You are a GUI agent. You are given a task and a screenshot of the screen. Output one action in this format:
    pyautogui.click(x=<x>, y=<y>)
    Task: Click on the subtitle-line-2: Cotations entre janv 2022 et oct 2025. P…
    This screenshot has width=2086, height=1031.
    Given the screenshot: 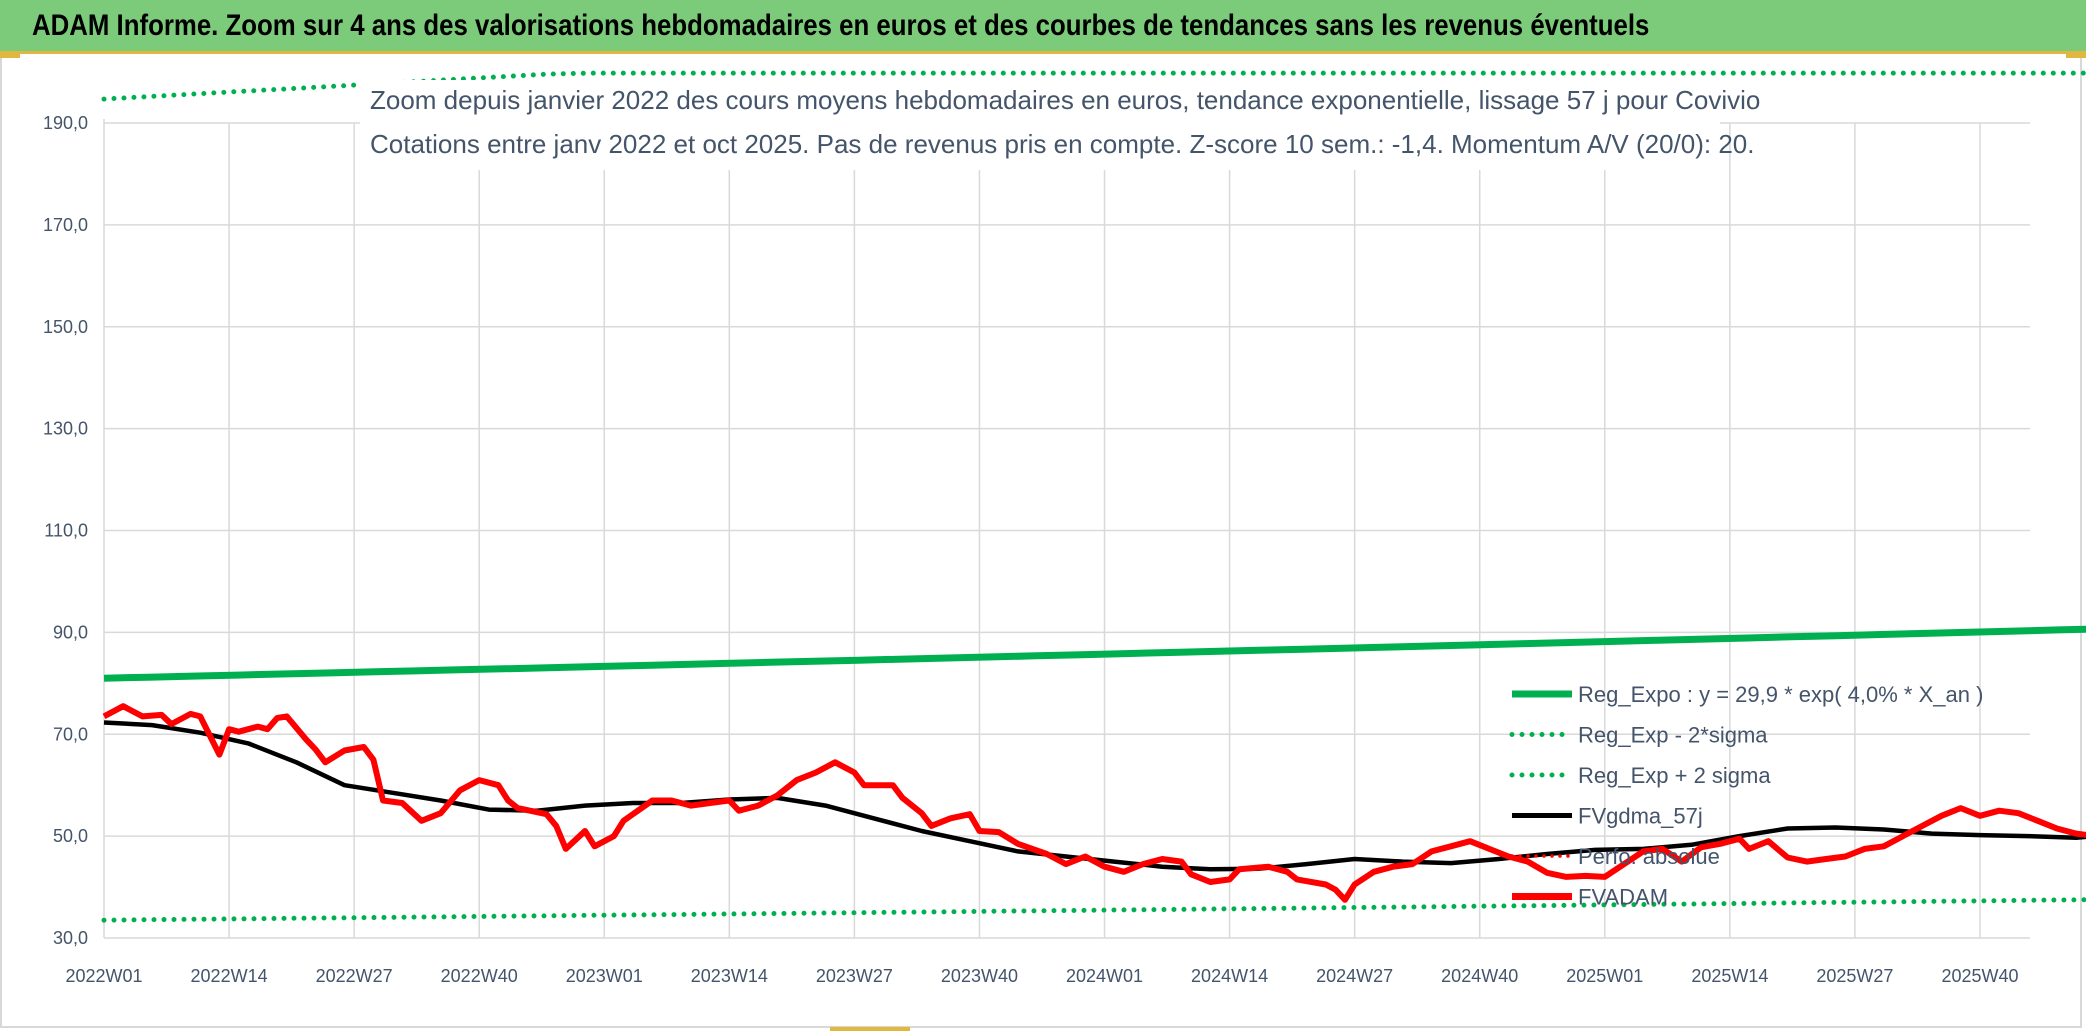 What is the action you would take?
    pyautogui.click(x=1062, y=144)
    